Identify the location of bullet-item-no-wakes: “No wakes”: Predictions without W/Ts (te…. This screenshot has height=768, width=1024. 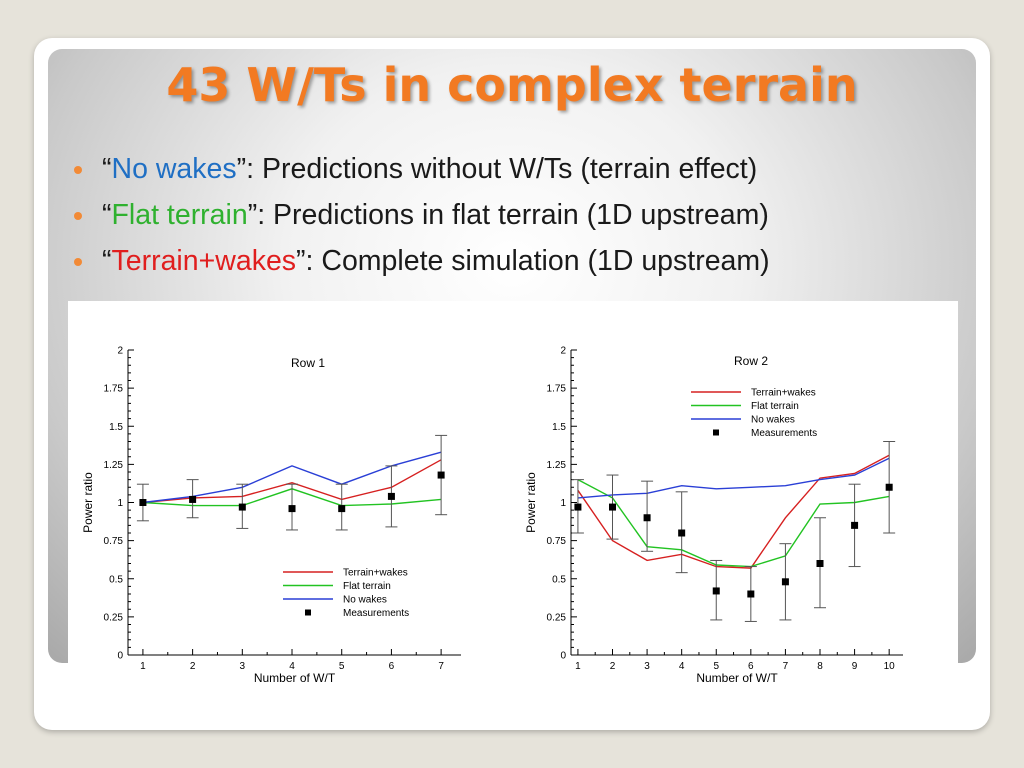
(422, 175).